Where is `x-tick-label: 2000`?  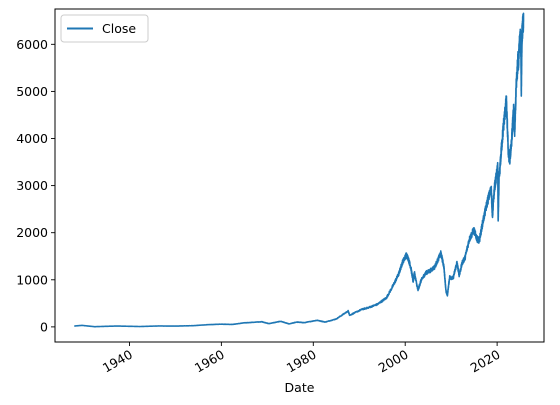 x-tick-label: 2000 is located at coordinates (393, 361).